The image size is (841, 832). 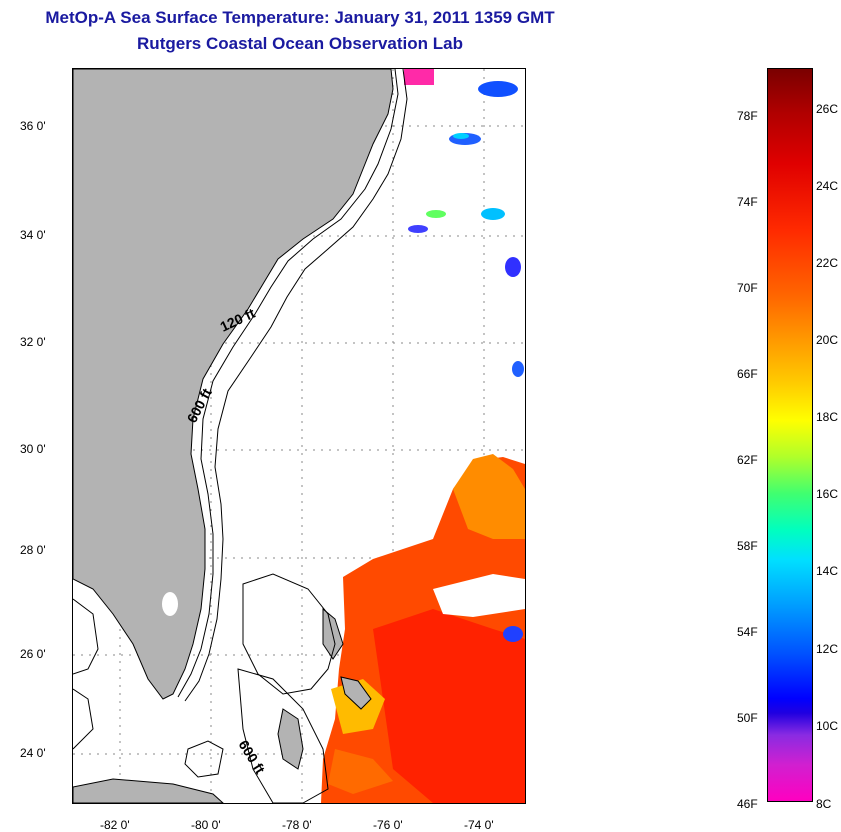 I want to click on colorbar-label-c: 16C, so click(x=827, y=494).